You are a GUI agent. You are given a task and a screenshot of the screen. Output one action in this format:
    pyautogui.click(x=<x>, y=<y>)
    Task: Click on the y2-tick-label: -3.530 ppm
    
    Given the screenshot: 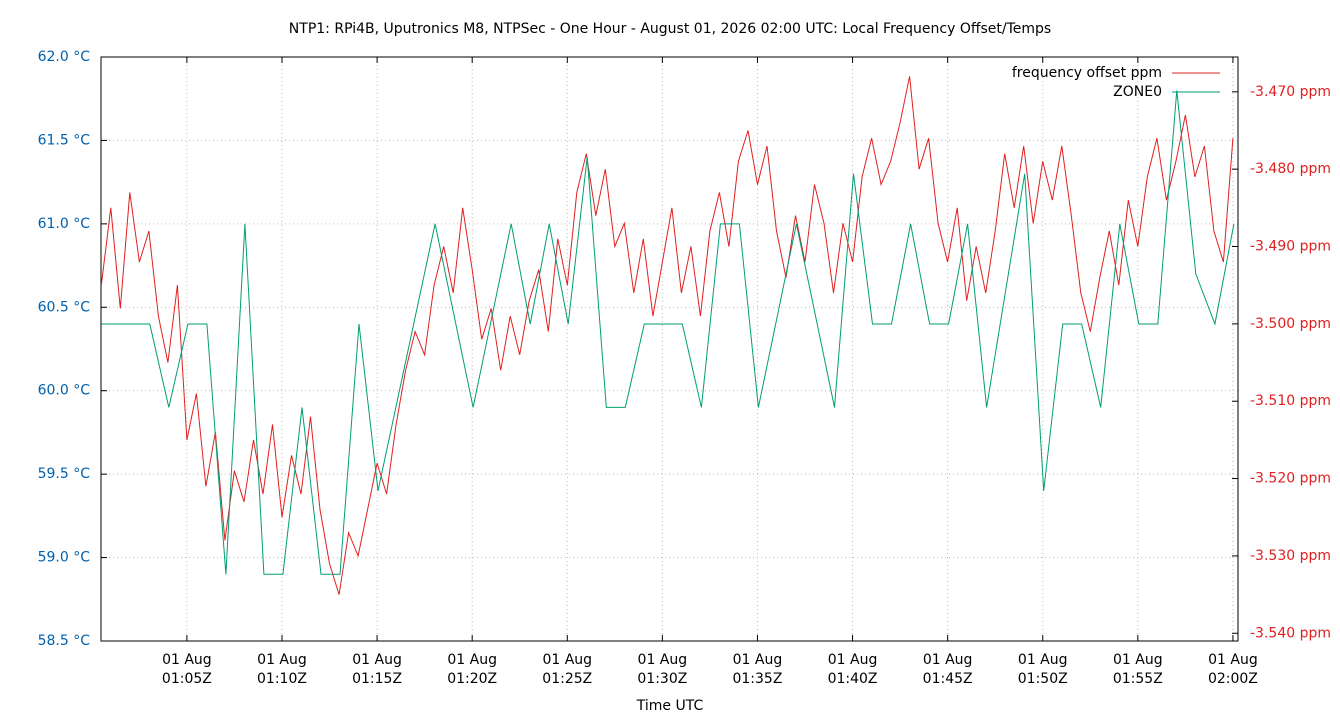 What is the action you would take?
    pyautogui.click(x=1290, y=556)
    